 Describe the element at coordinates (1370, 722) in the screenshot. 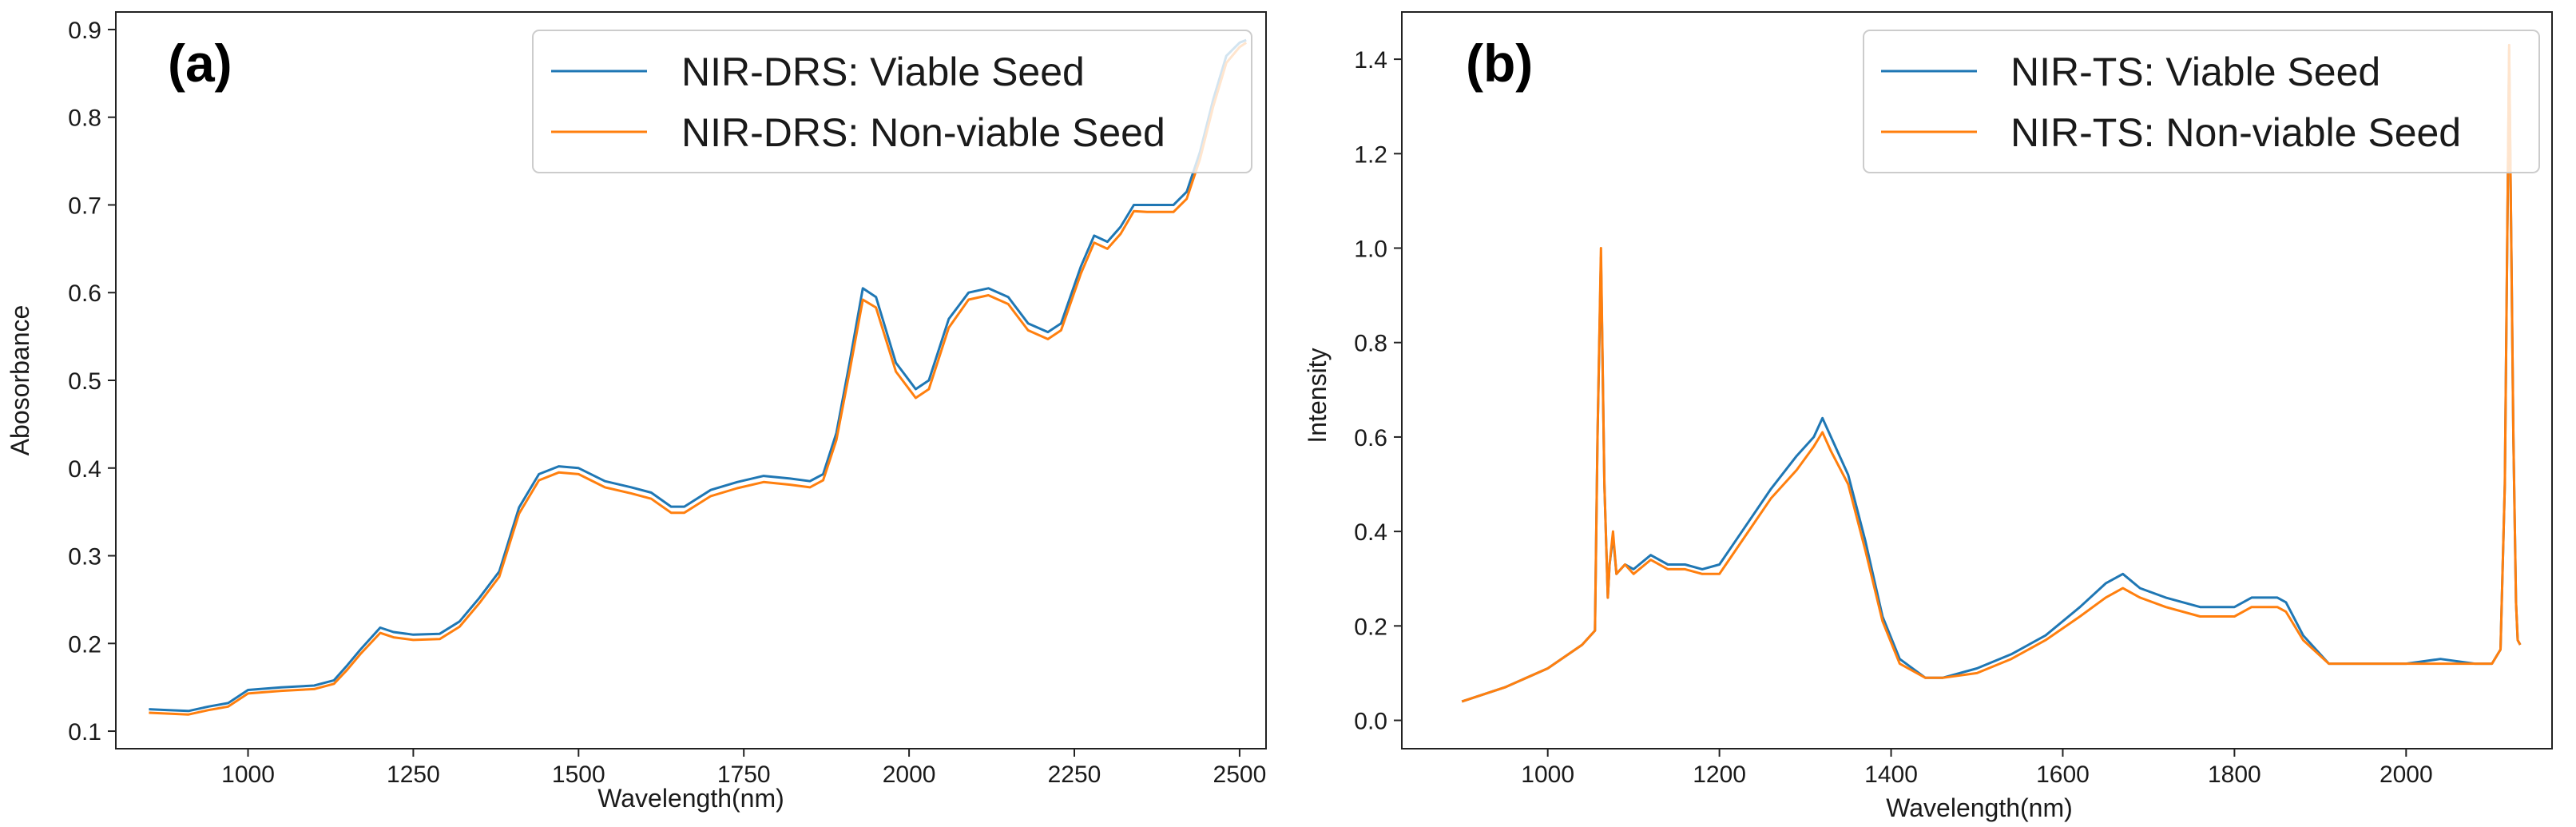

I see `panel-b-y-tick-label-0: 0.0` at that location.